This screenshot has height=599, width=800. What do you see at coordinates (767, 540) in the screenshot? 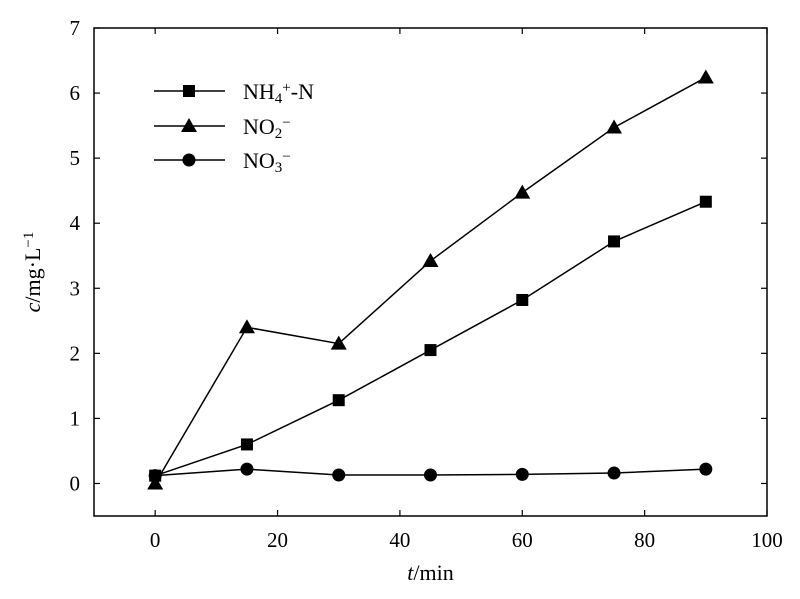
I see `x-tick-label: 100` at bounding box center [767, 540].